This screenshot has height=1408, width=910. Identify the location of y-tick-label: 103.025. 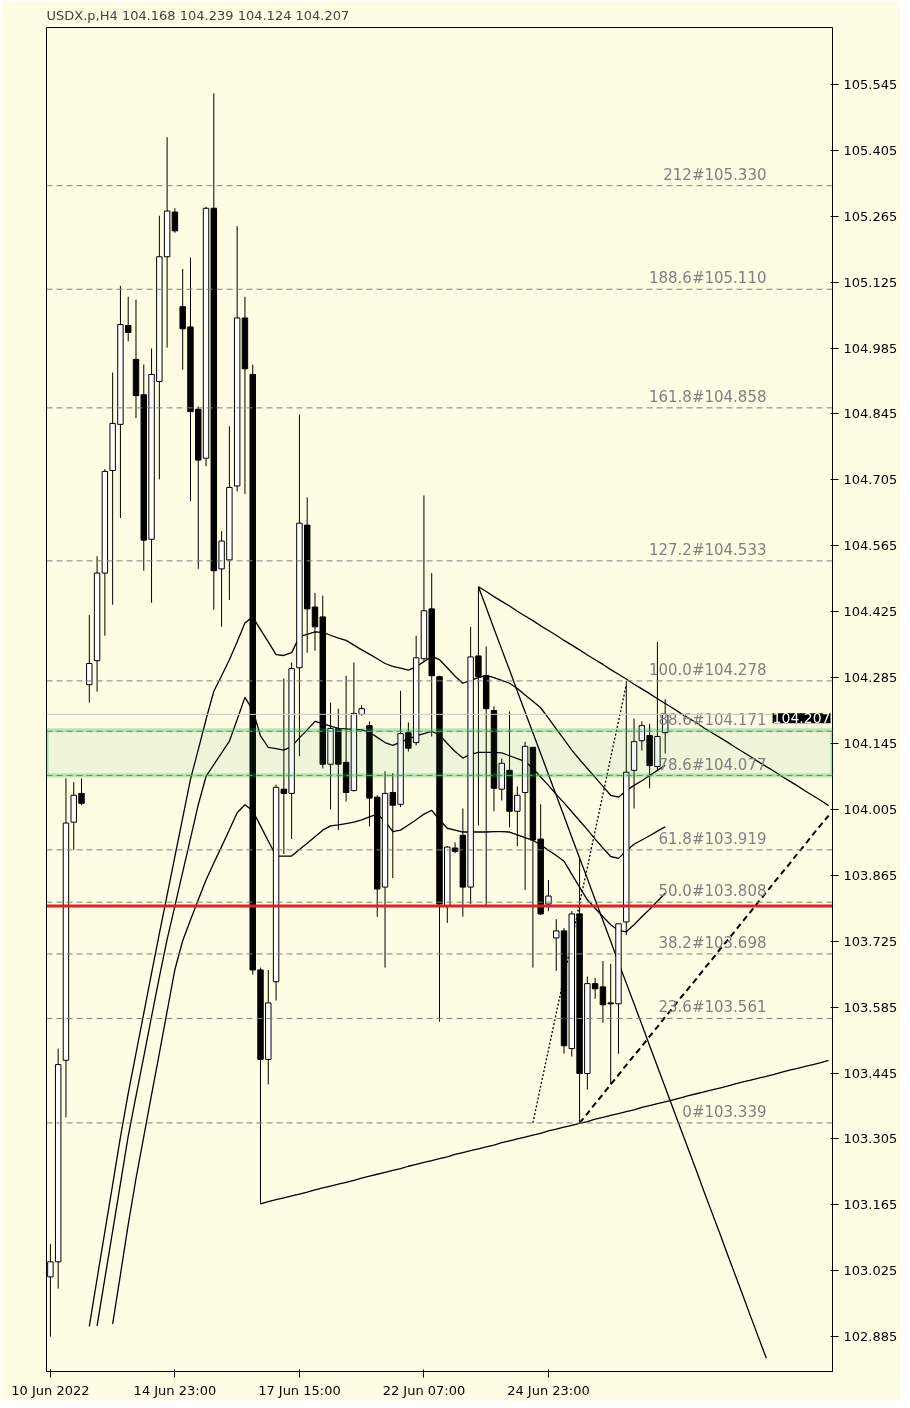
(870, 1271).